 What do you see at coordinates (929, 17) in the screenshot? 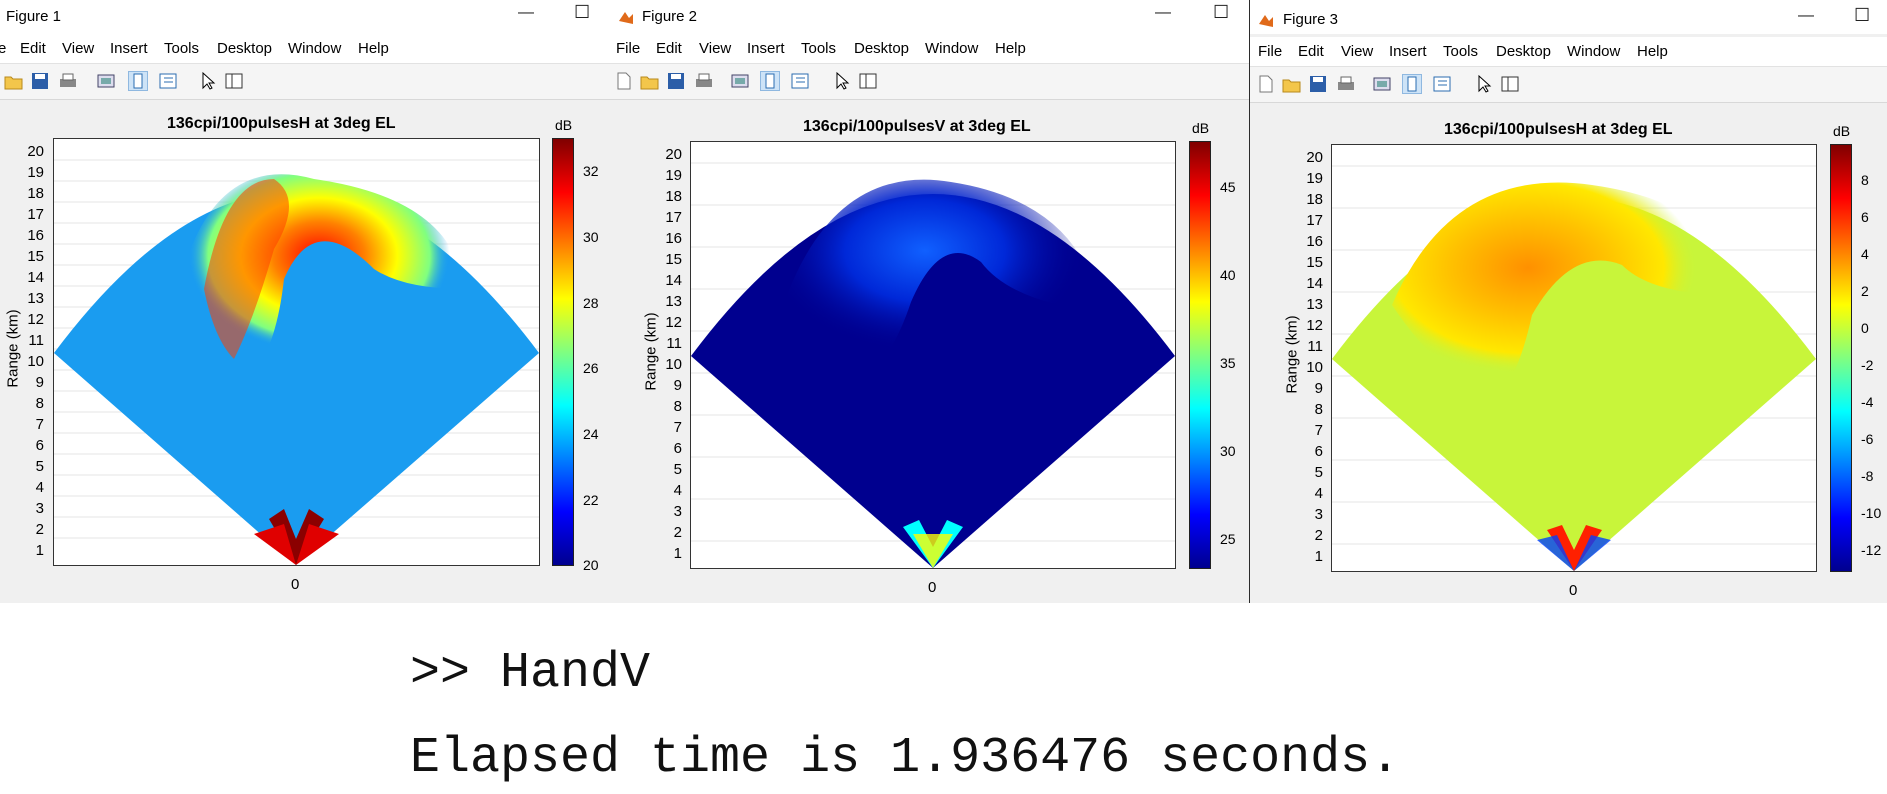
I see `title-bar: Figure 2 — ☐` at bounding box center [929, 17].